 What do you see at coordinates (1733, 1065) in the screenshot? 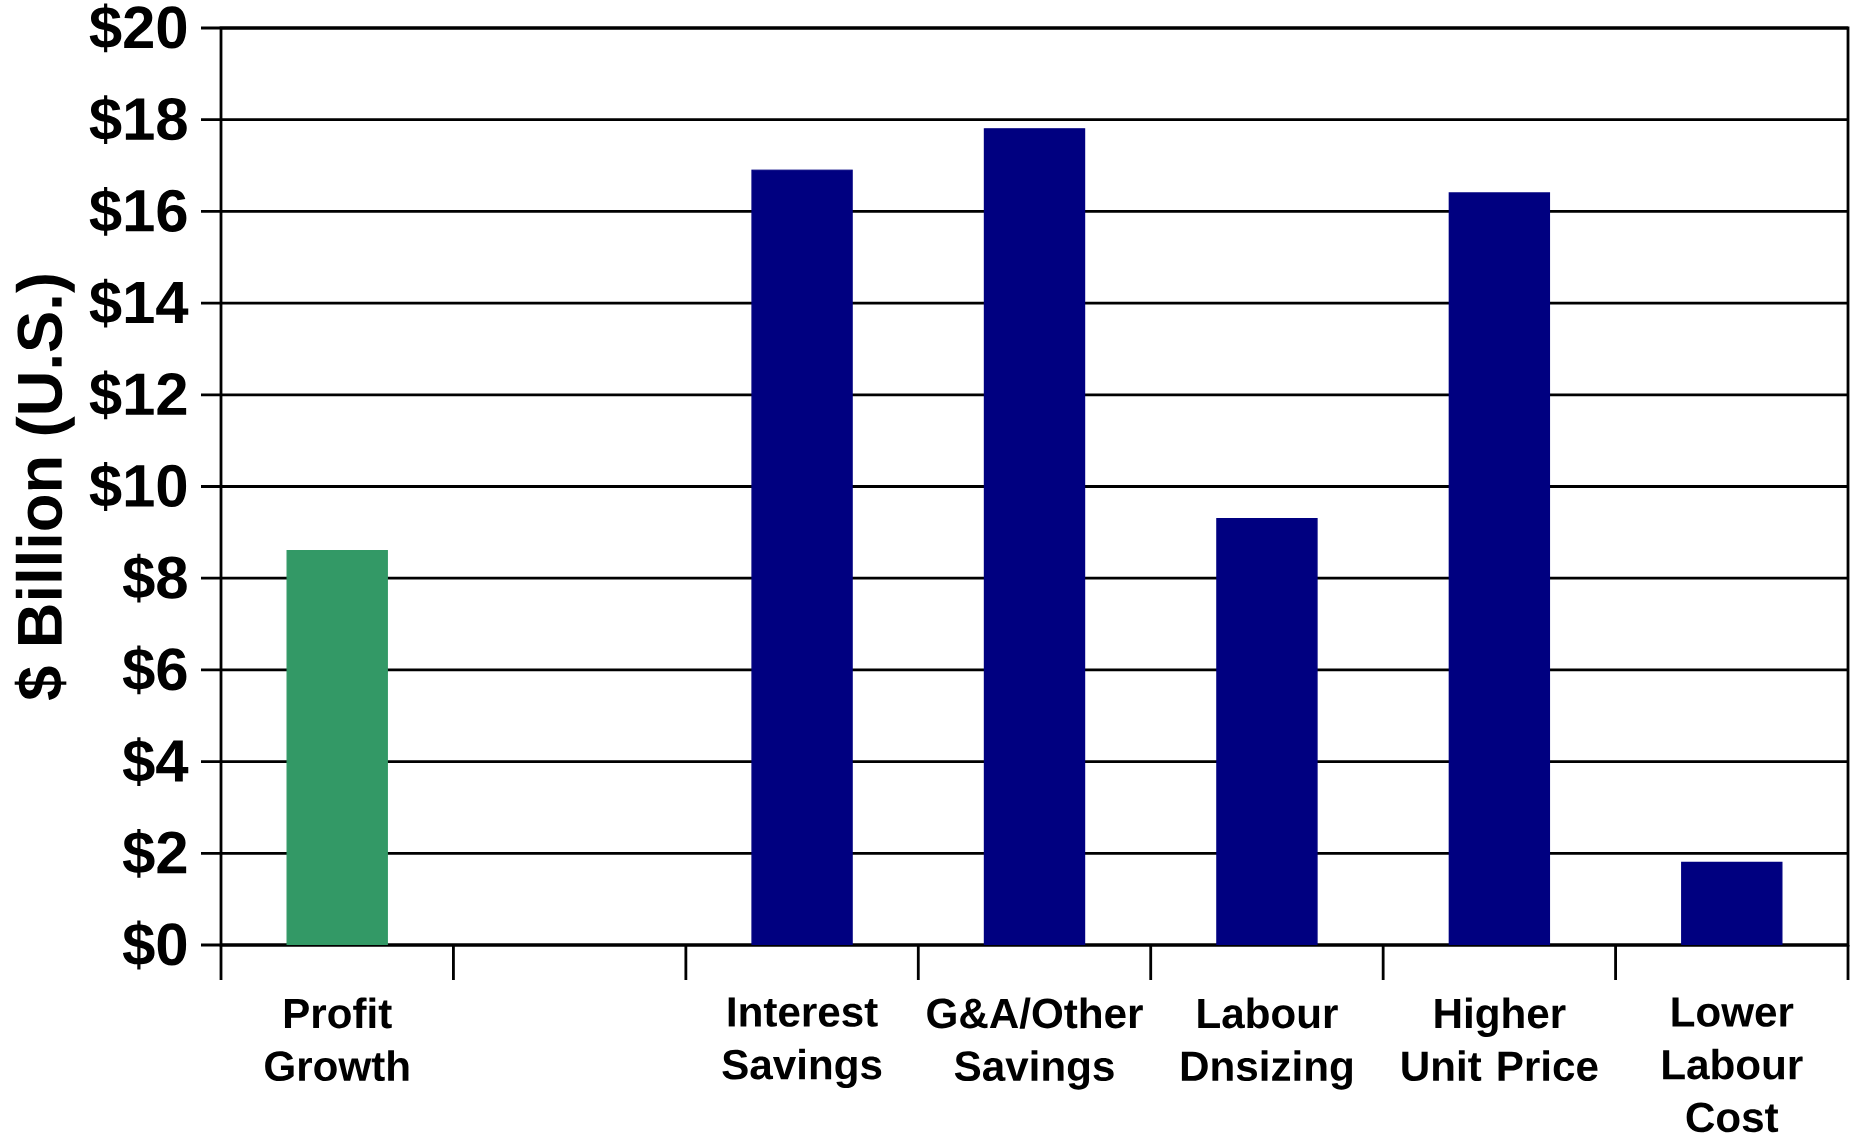
I see `x-tick-label: Lower Labour Cost` at bounding box center [1733, 1065].